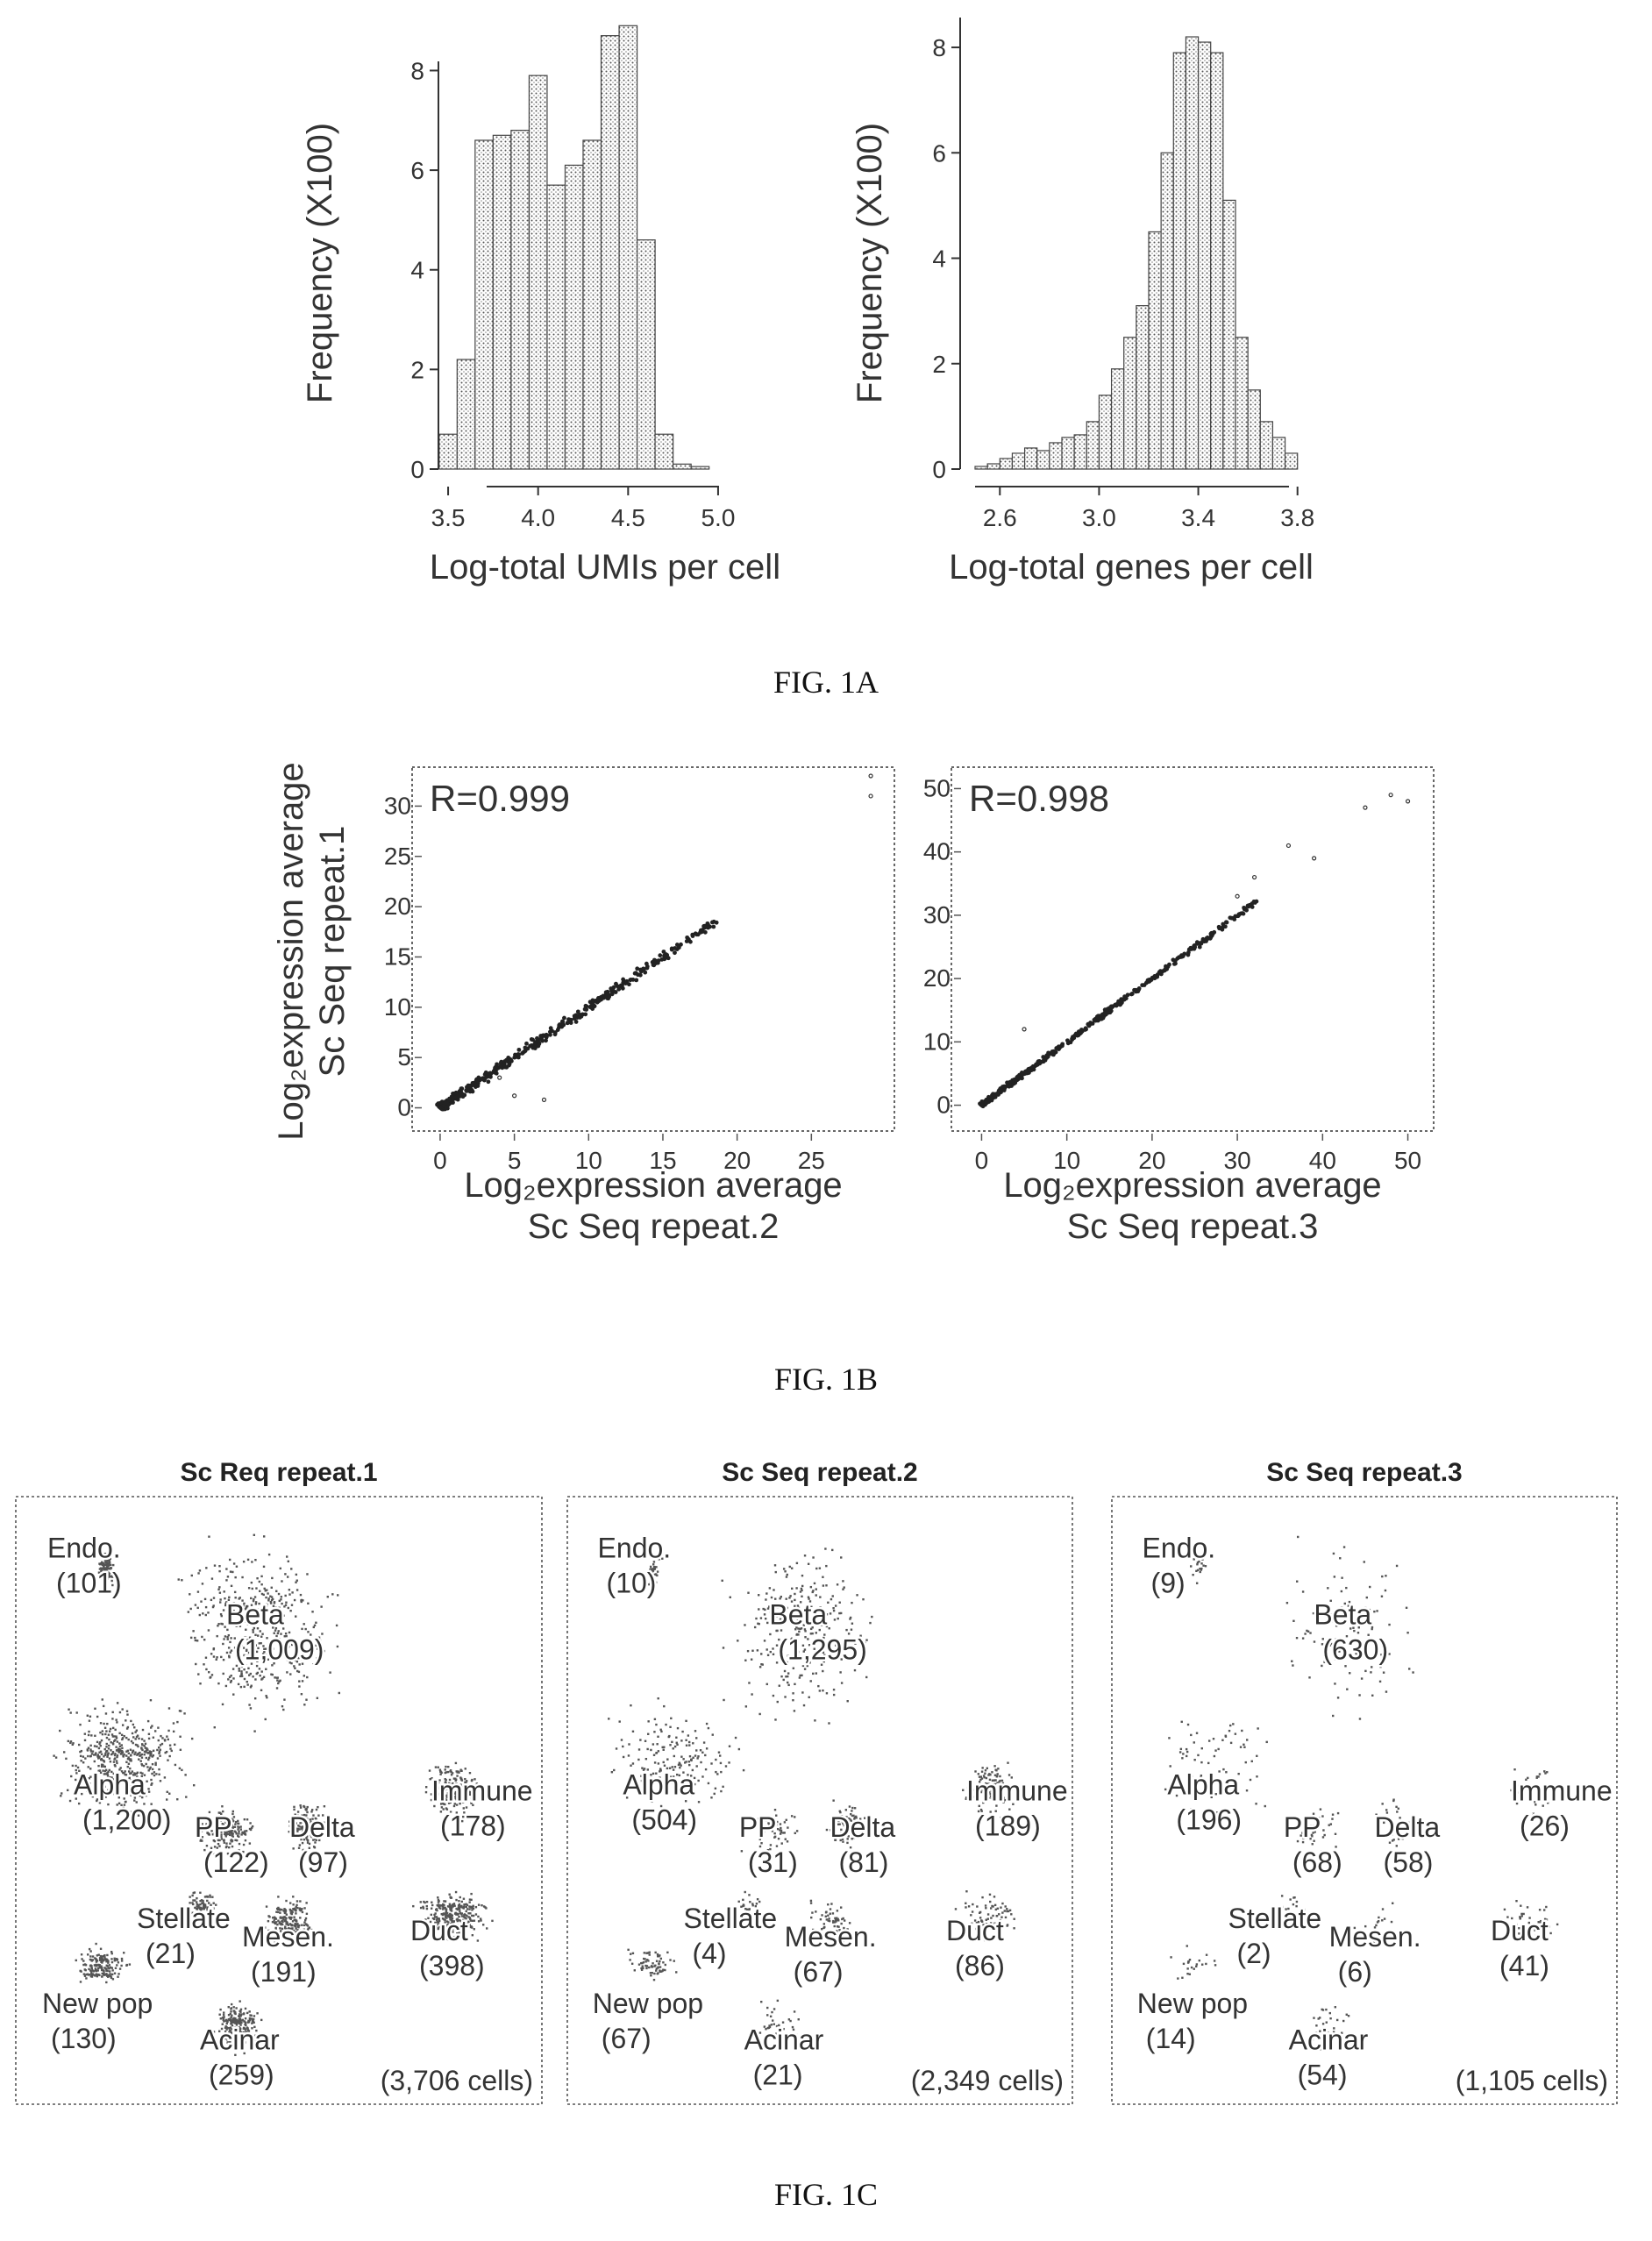  What do you see at coordinates (980, 1965) in the screenshot?
I see `cluster-count: (86)` at bounding box center [980, 1965].